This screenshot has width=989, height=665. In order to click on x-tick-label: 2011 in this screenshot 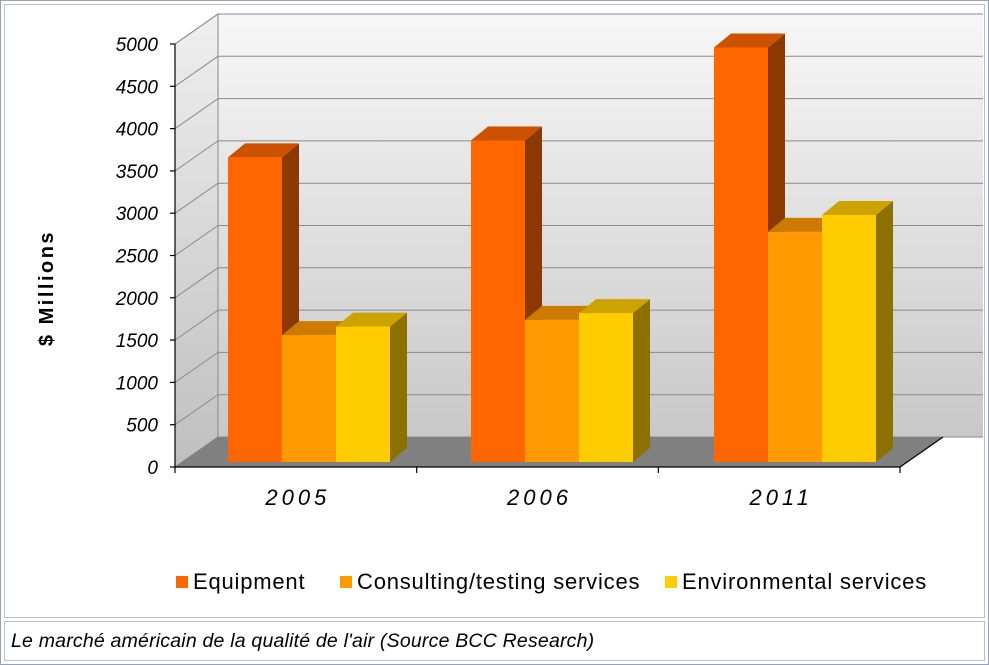, I will do `click(781, 497)`.